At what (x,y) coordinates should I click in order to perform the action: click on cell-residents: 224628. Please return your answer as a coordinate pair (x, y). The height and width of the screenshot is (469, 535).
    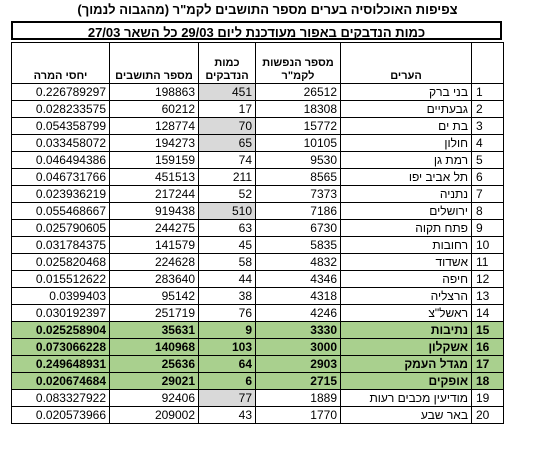
    Looking at the image, I should click on (154, 262).